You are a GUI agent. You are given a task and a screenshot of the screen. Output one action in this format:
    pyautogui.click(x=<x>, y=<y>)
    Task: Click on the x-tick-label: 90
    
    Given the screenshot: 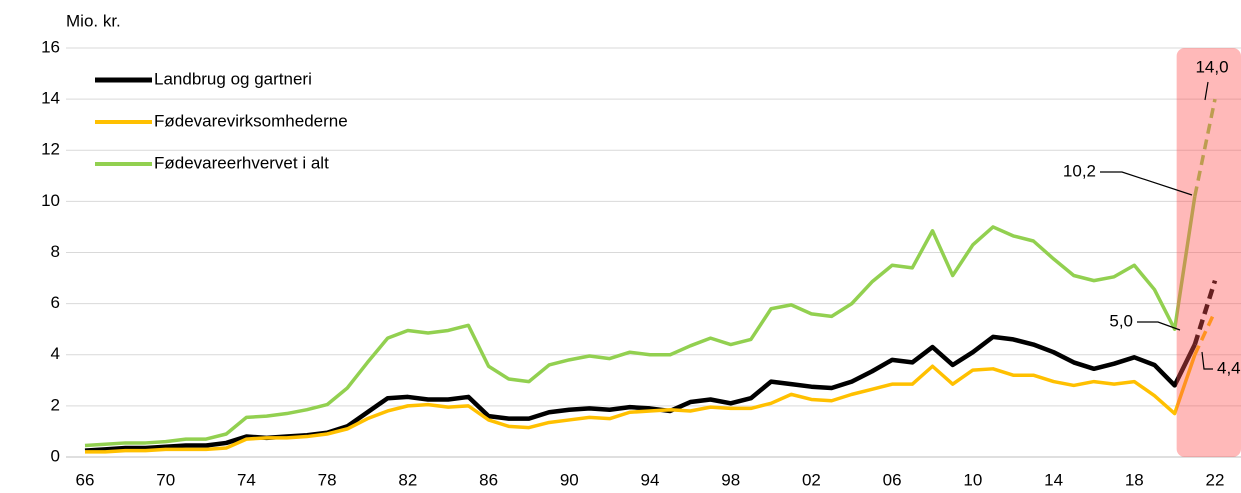 What is the action you would take?
    pyautogui.click(x=569, y=479)
    